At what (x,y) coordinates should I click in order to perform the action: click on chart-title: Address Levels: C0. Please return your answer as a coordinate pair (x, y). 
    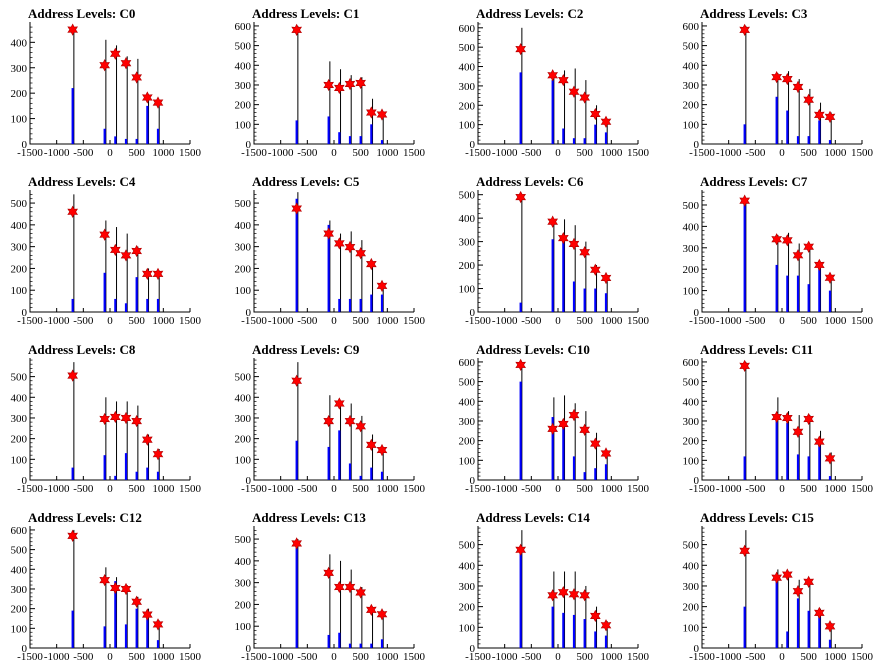
    Looking at the image, I should click on (82, 13).